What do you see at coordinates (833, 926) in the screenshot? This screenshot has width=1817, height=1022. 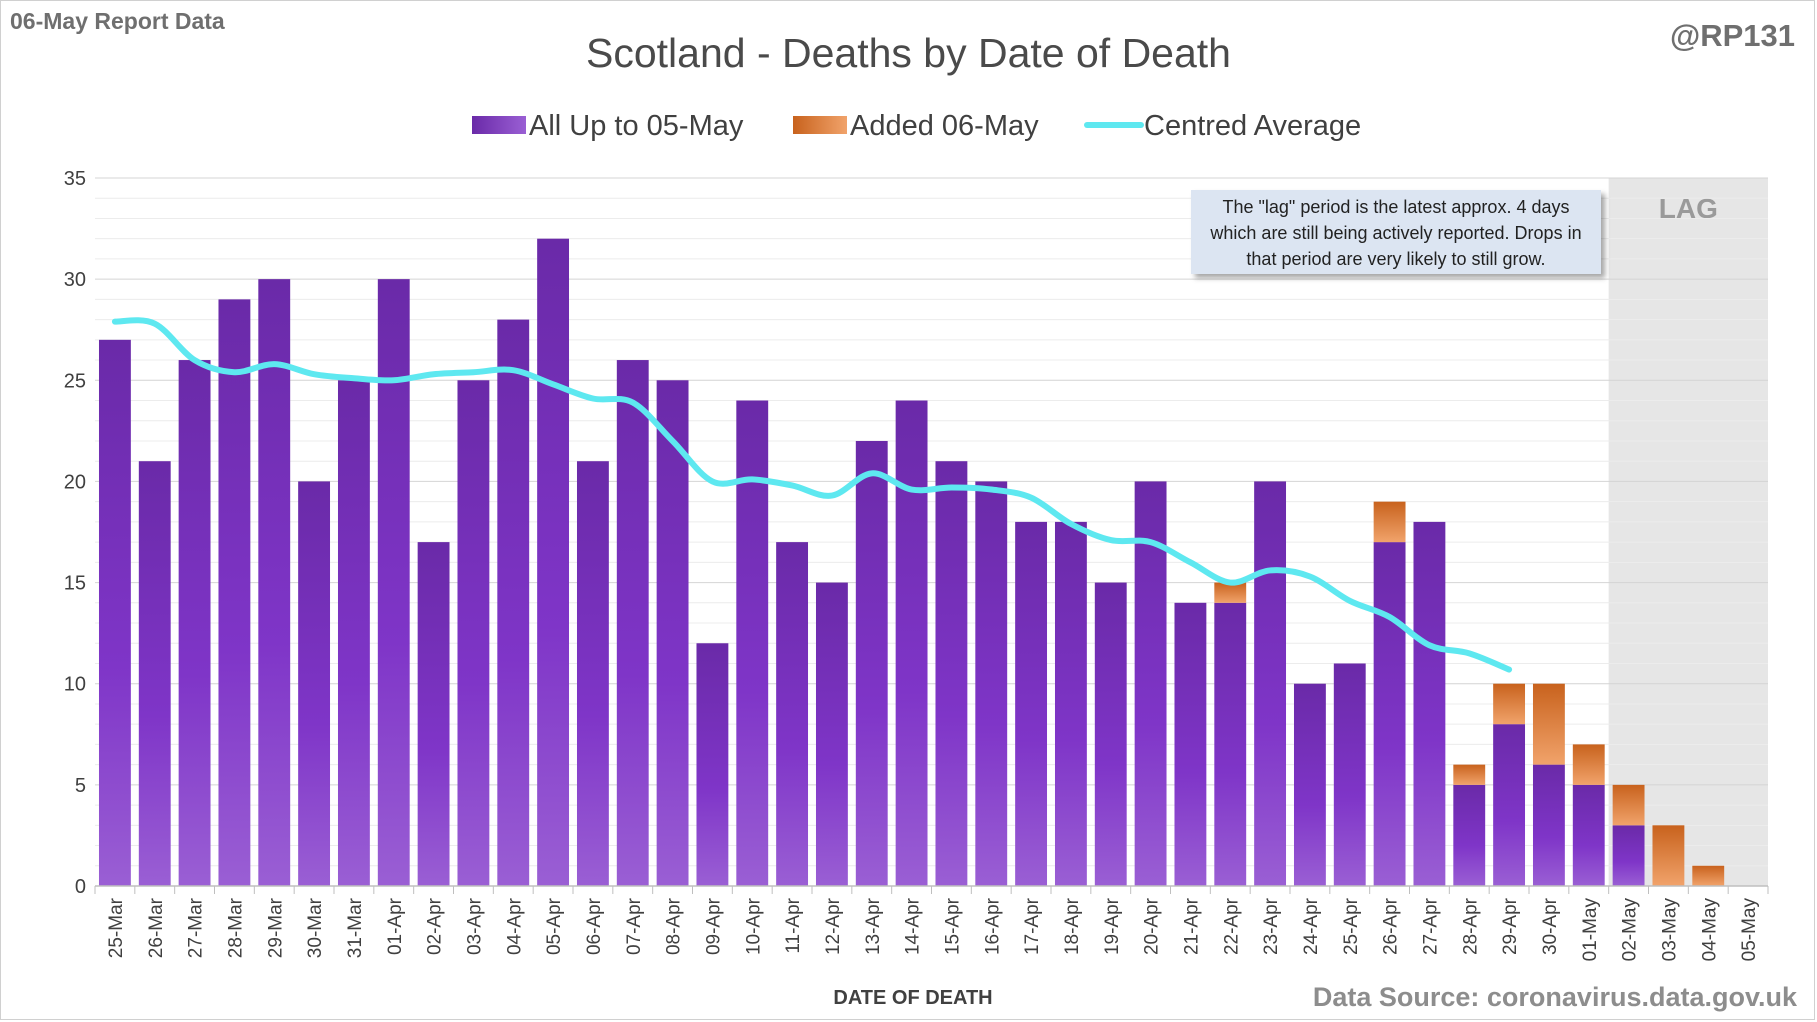 I see `x-tick-label: 12-Apr` at bounding box center [833, 926].